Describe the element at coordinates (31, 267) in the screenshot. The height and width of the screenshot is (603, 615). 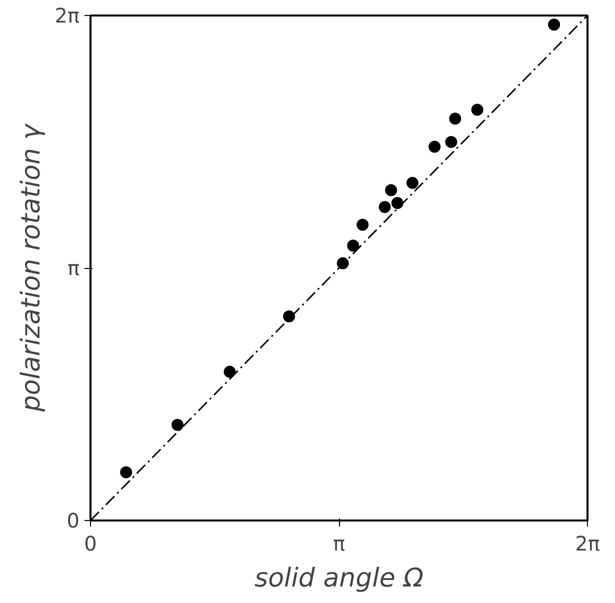
I see `y-axis-title: polarization rotation γ` at that location.